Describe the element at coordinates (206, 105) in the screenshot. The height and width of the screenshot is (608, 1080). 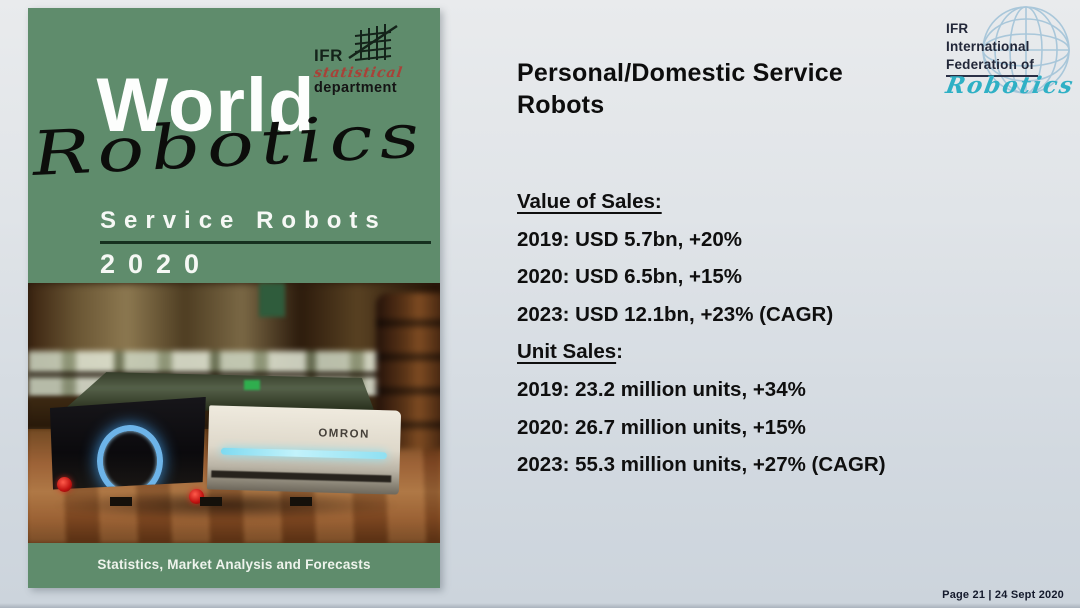
I see `cover-title-world: World` at that location.